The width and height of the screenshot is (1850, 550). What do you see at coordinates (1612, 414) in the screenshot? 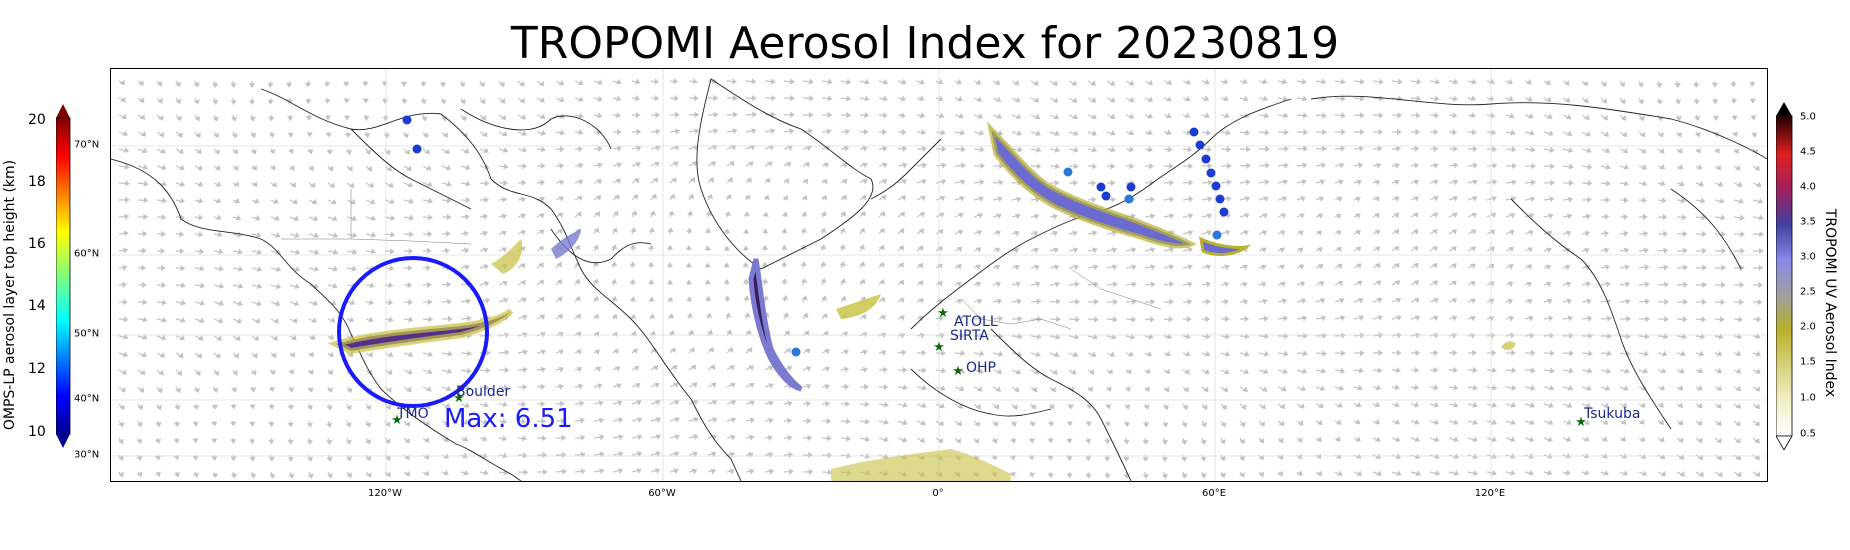
I see `site-label-tsukuba: Tsukuba` at bounding box center [1612, 414].